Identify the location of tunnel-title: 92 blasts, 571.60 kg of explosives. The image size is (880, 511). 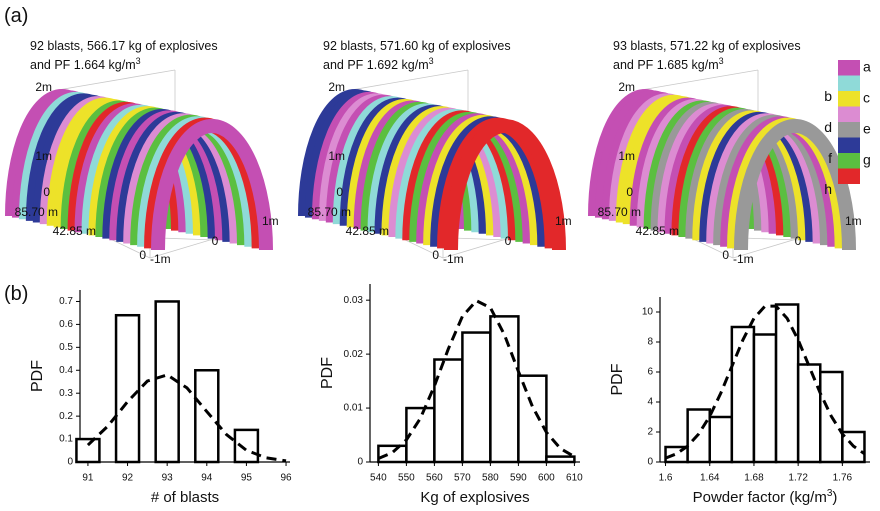
(417, 46).